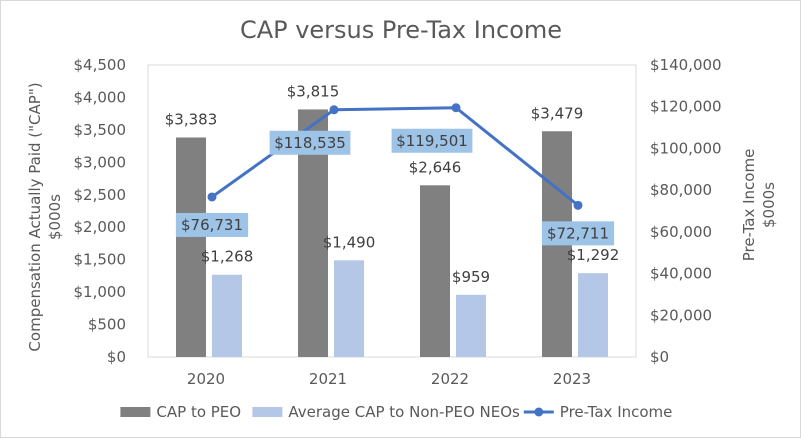  What do you see at coordinates (578, 205) in the screenshot?
I see `pretax-point-2023` at bounding box center [578, 205].